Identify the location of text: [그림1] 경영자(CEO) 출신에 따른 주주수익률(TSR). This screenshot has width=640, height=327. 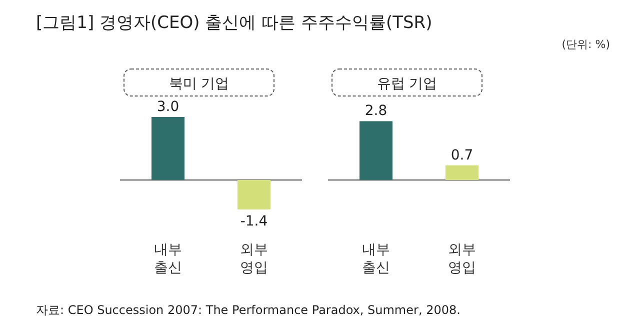
(234, 23).